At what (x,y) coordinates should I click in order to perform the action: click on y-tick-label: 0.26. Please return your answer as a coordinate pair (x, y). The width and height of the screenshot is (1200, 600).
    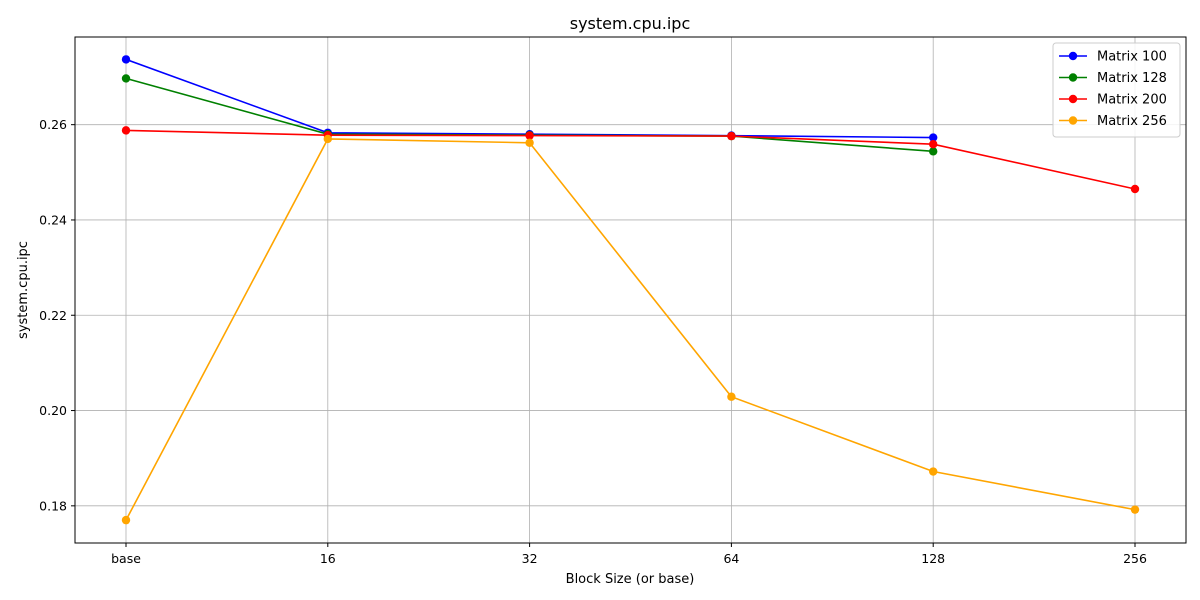
    Looking at the image, I should click on (53, 124).